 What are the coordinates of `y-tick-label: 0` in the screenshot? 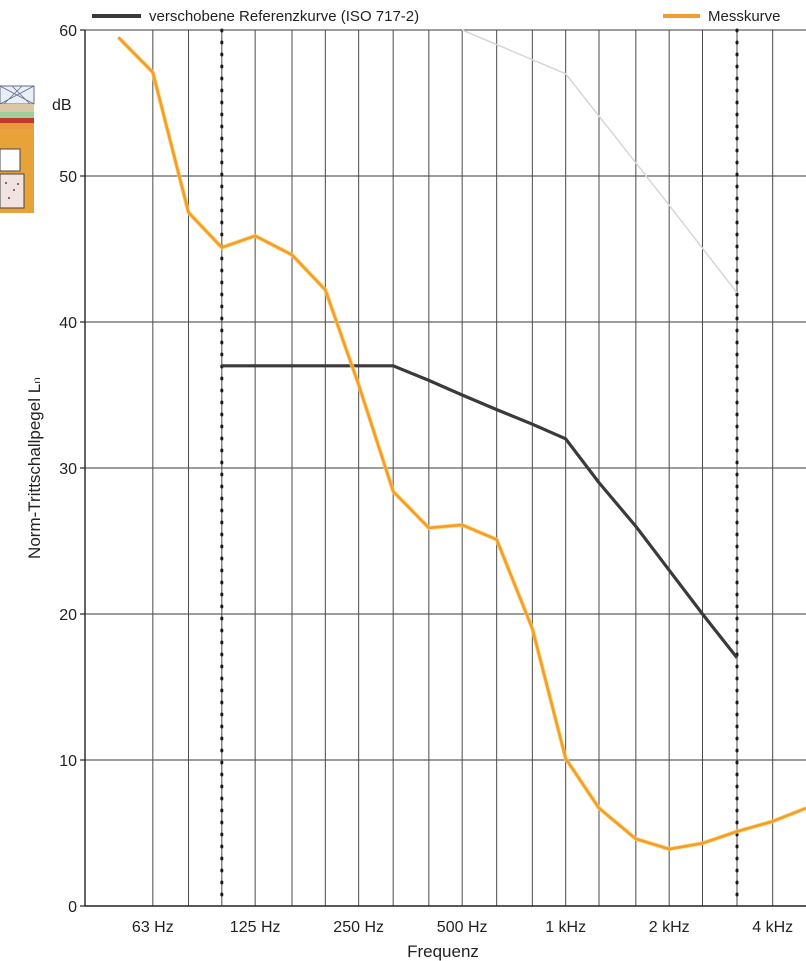 It's located at (72, 907).